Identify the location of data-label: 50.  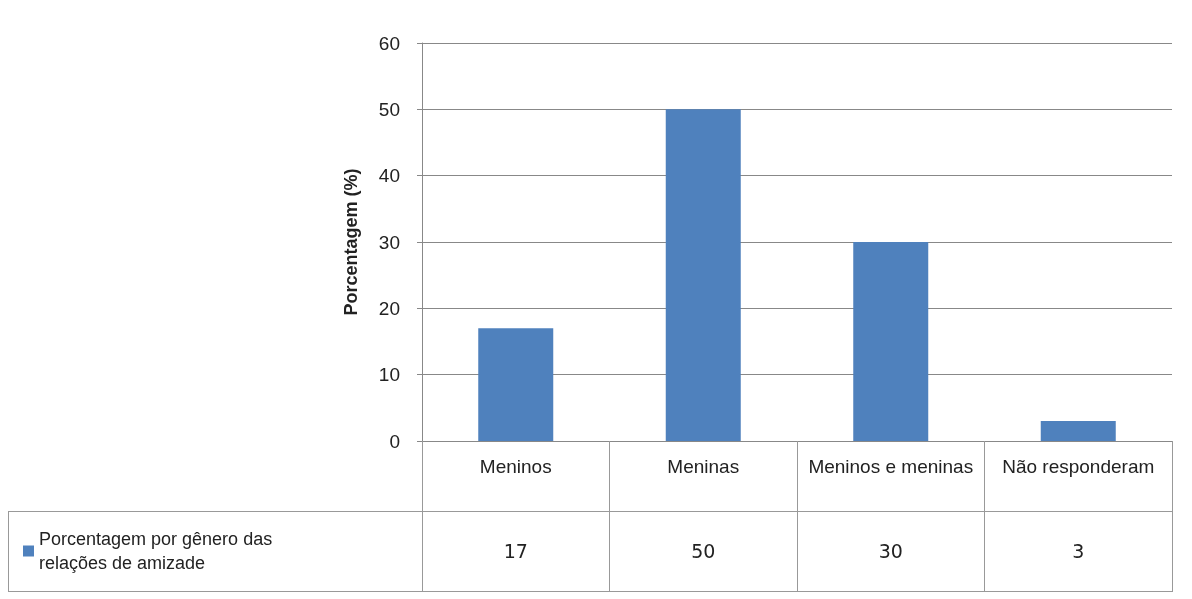
(703, 551).